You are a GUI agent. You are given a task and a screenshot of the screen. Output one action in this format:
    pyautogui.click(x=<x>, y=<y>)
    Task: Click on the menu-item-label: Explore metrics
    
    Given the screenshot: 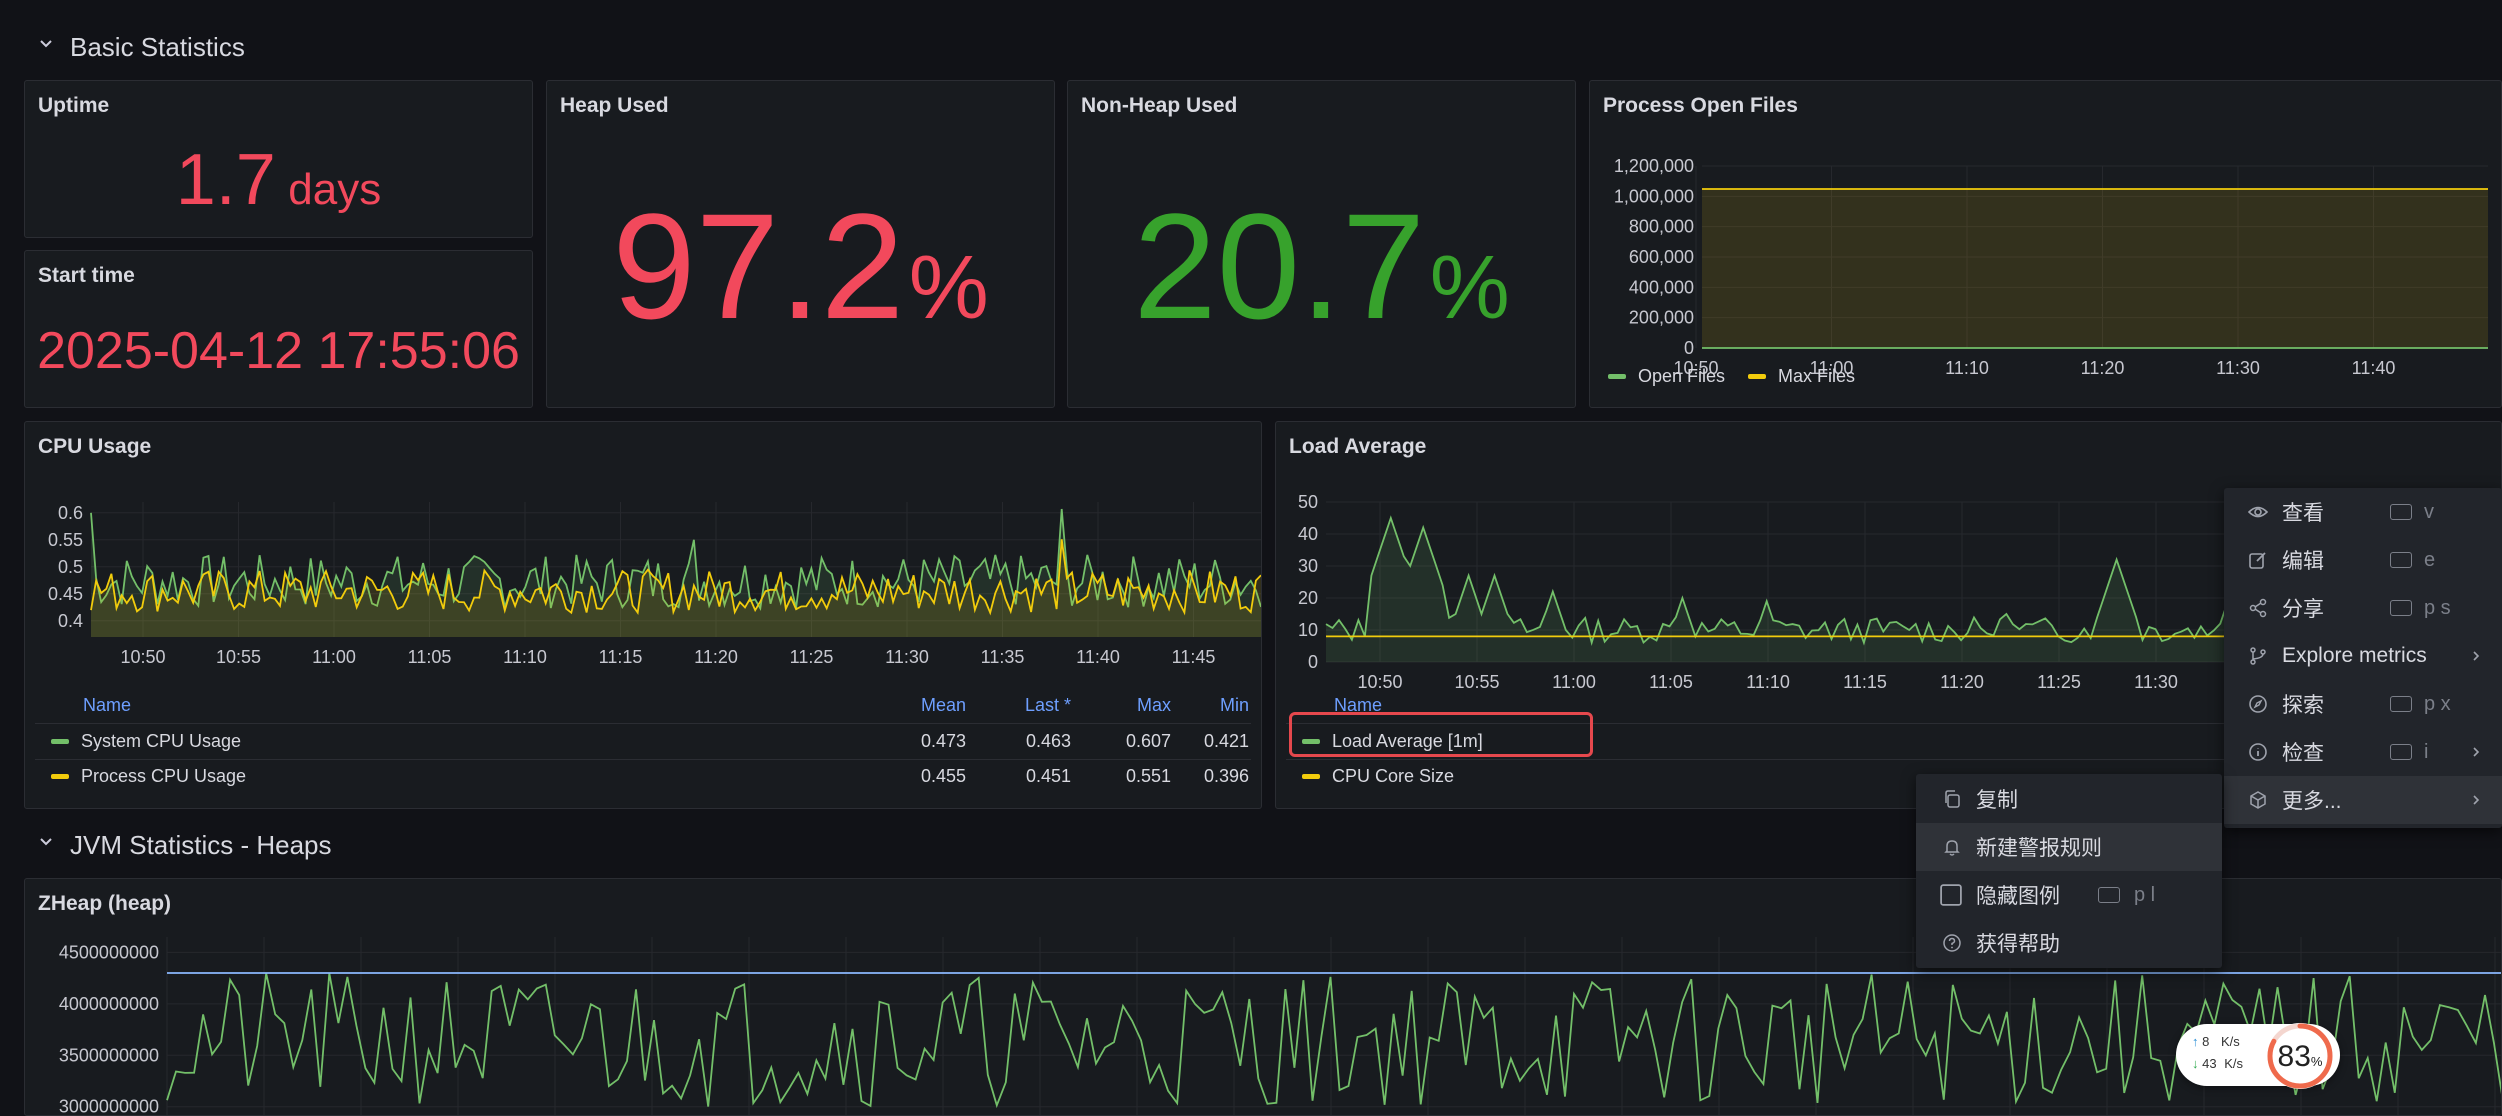 What is the action you would take?
    pyautogui.click(x=2354, y=655)
    